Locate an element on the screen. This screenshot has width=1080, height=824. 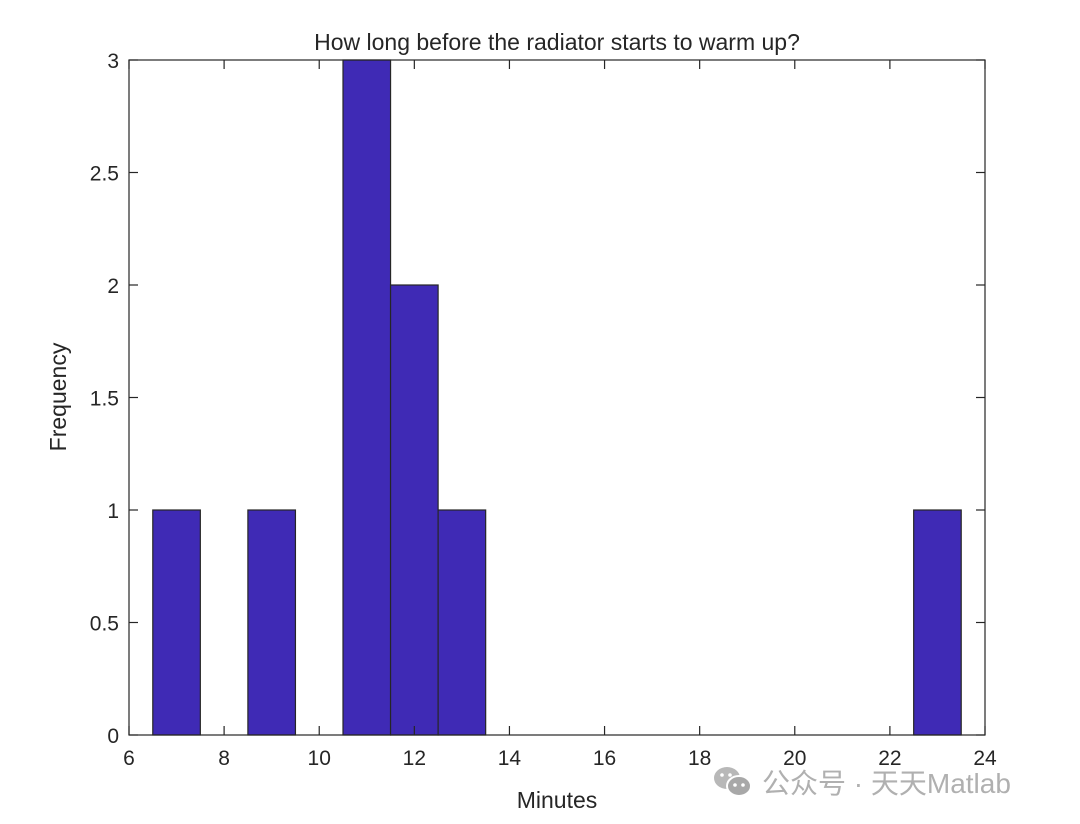
x-tick-label: 16 is located at coordinates (604, 758).